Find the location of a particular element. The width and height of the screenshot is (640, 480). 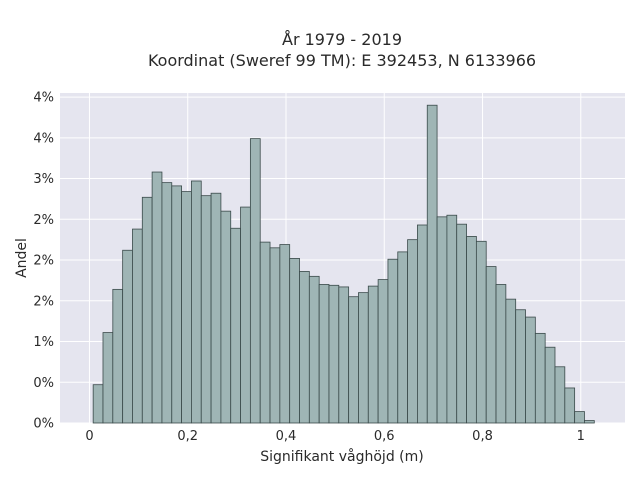

chart-title-line1: År 1979 - 2019 is located at coordinates (342, 39).